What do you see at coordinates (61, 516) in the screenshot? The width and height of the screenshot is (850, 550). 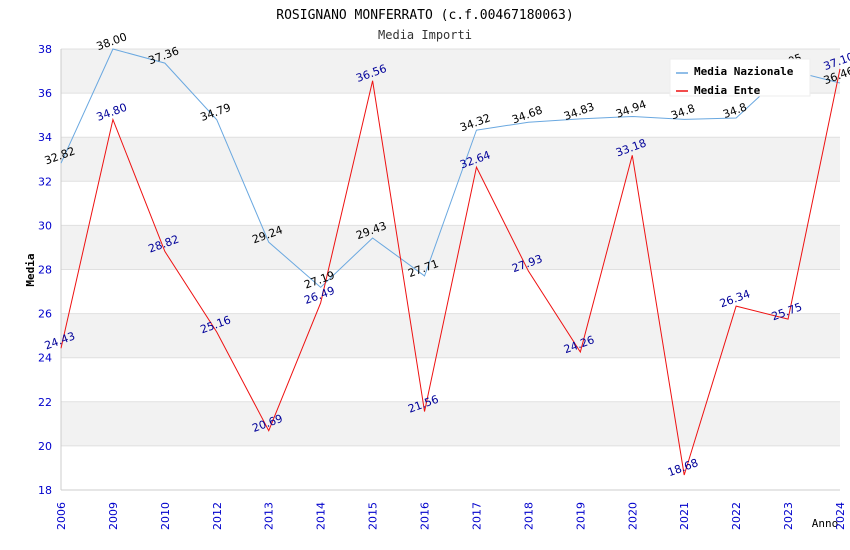 I see `x-tick-label: 2006` at bounding box center [61, 516].